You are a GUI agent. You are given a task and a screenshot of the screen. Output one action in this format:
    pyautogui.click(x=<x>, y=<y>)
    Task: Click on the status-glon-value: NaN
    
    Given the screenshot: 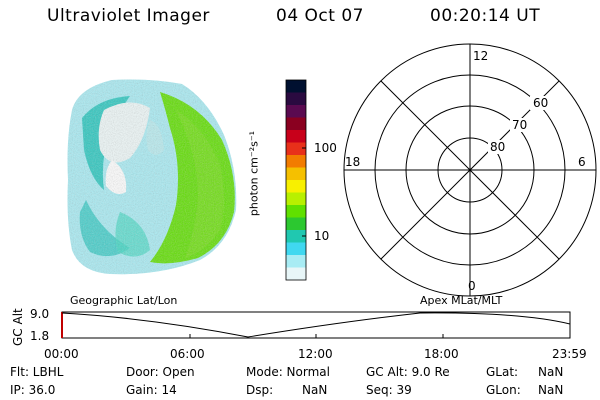 What is the action you would take?
    pyautogui.click(x=550, y=390)
    